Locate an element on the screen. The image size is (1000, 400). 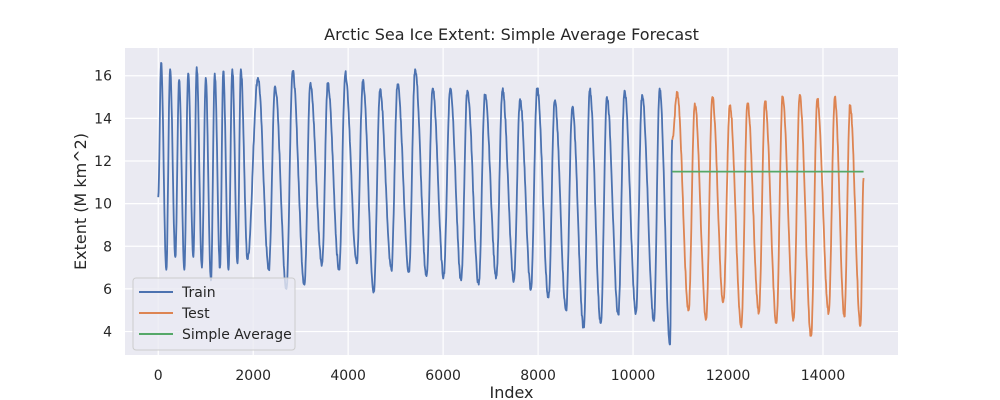
legend-box is located at coordinates (214, 314).